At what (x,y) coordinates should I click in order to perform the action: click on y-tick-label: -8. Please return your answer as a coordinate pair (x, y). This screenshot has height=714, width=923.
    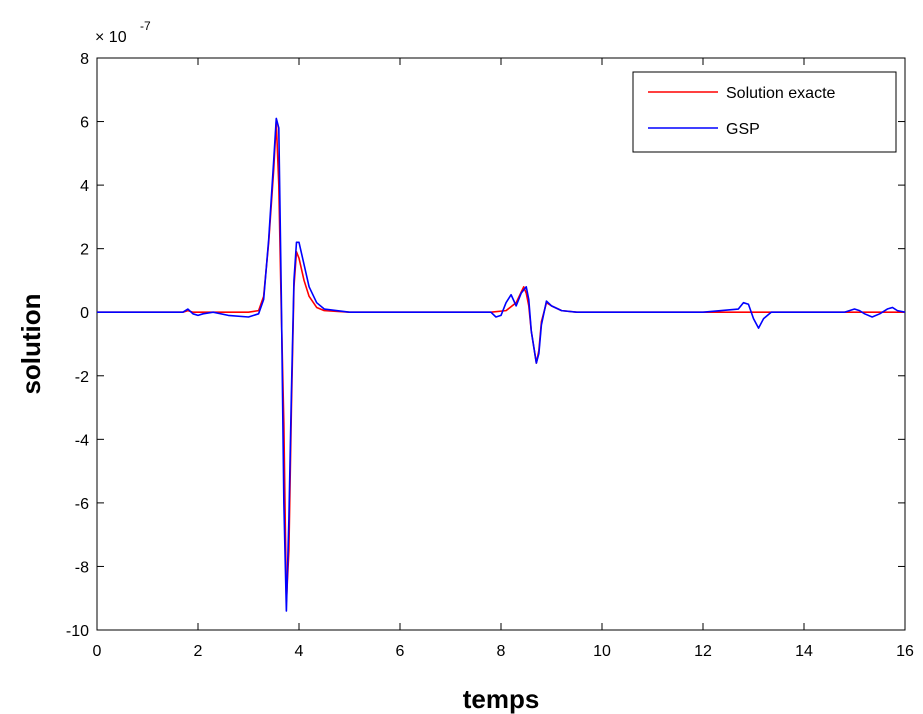
    Looking at the image, I should click on (82, 567).